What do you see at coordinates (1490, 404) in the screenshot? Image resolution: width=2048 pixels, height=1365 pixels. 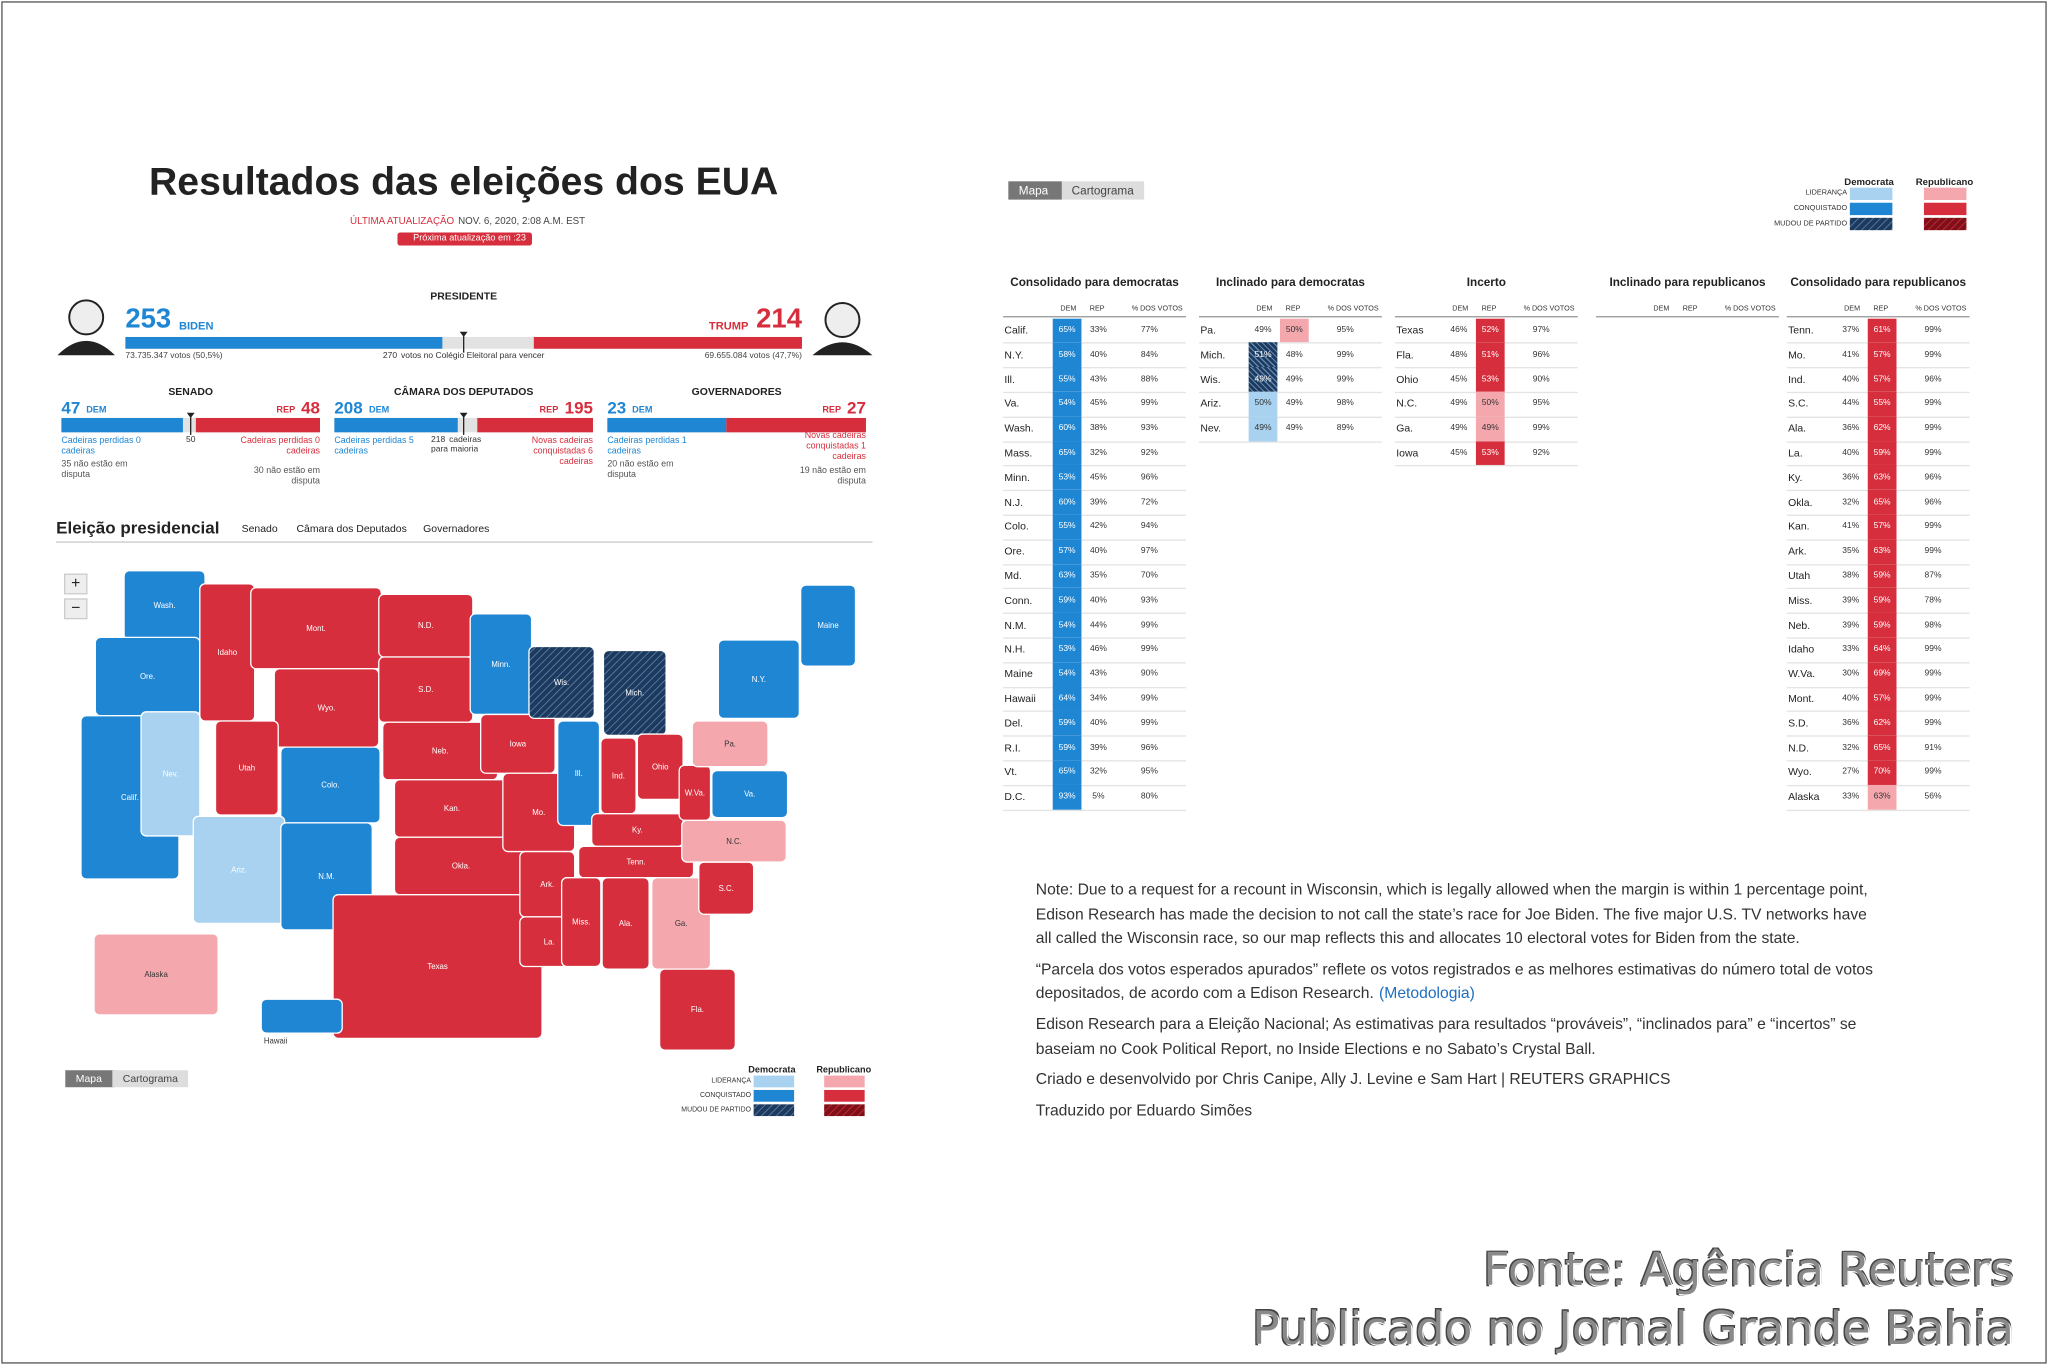 I see `row-rep: 50%` at bounding box center [1490, 404].